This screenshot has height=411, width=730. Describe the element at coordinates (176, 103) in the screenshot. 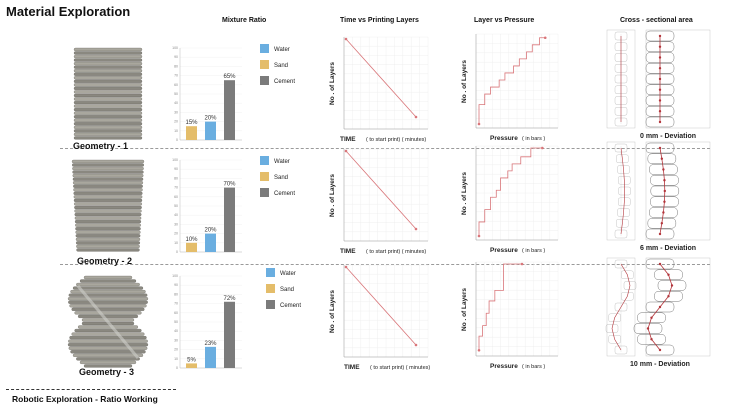

I see `y-tick-label: 40` at that location.